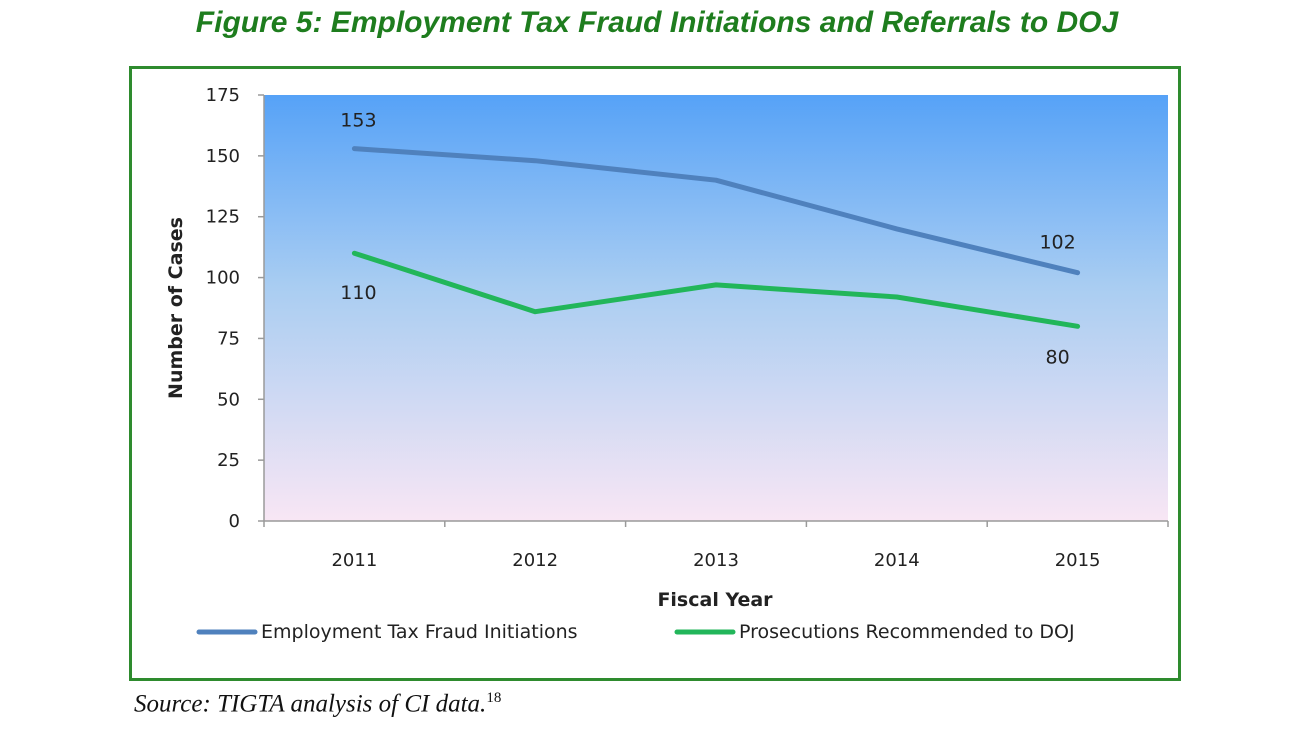 Image resolution: width=1314 pixels, height=732 pixels. I want to click on y-tick-label: 125, so click(223, 217).